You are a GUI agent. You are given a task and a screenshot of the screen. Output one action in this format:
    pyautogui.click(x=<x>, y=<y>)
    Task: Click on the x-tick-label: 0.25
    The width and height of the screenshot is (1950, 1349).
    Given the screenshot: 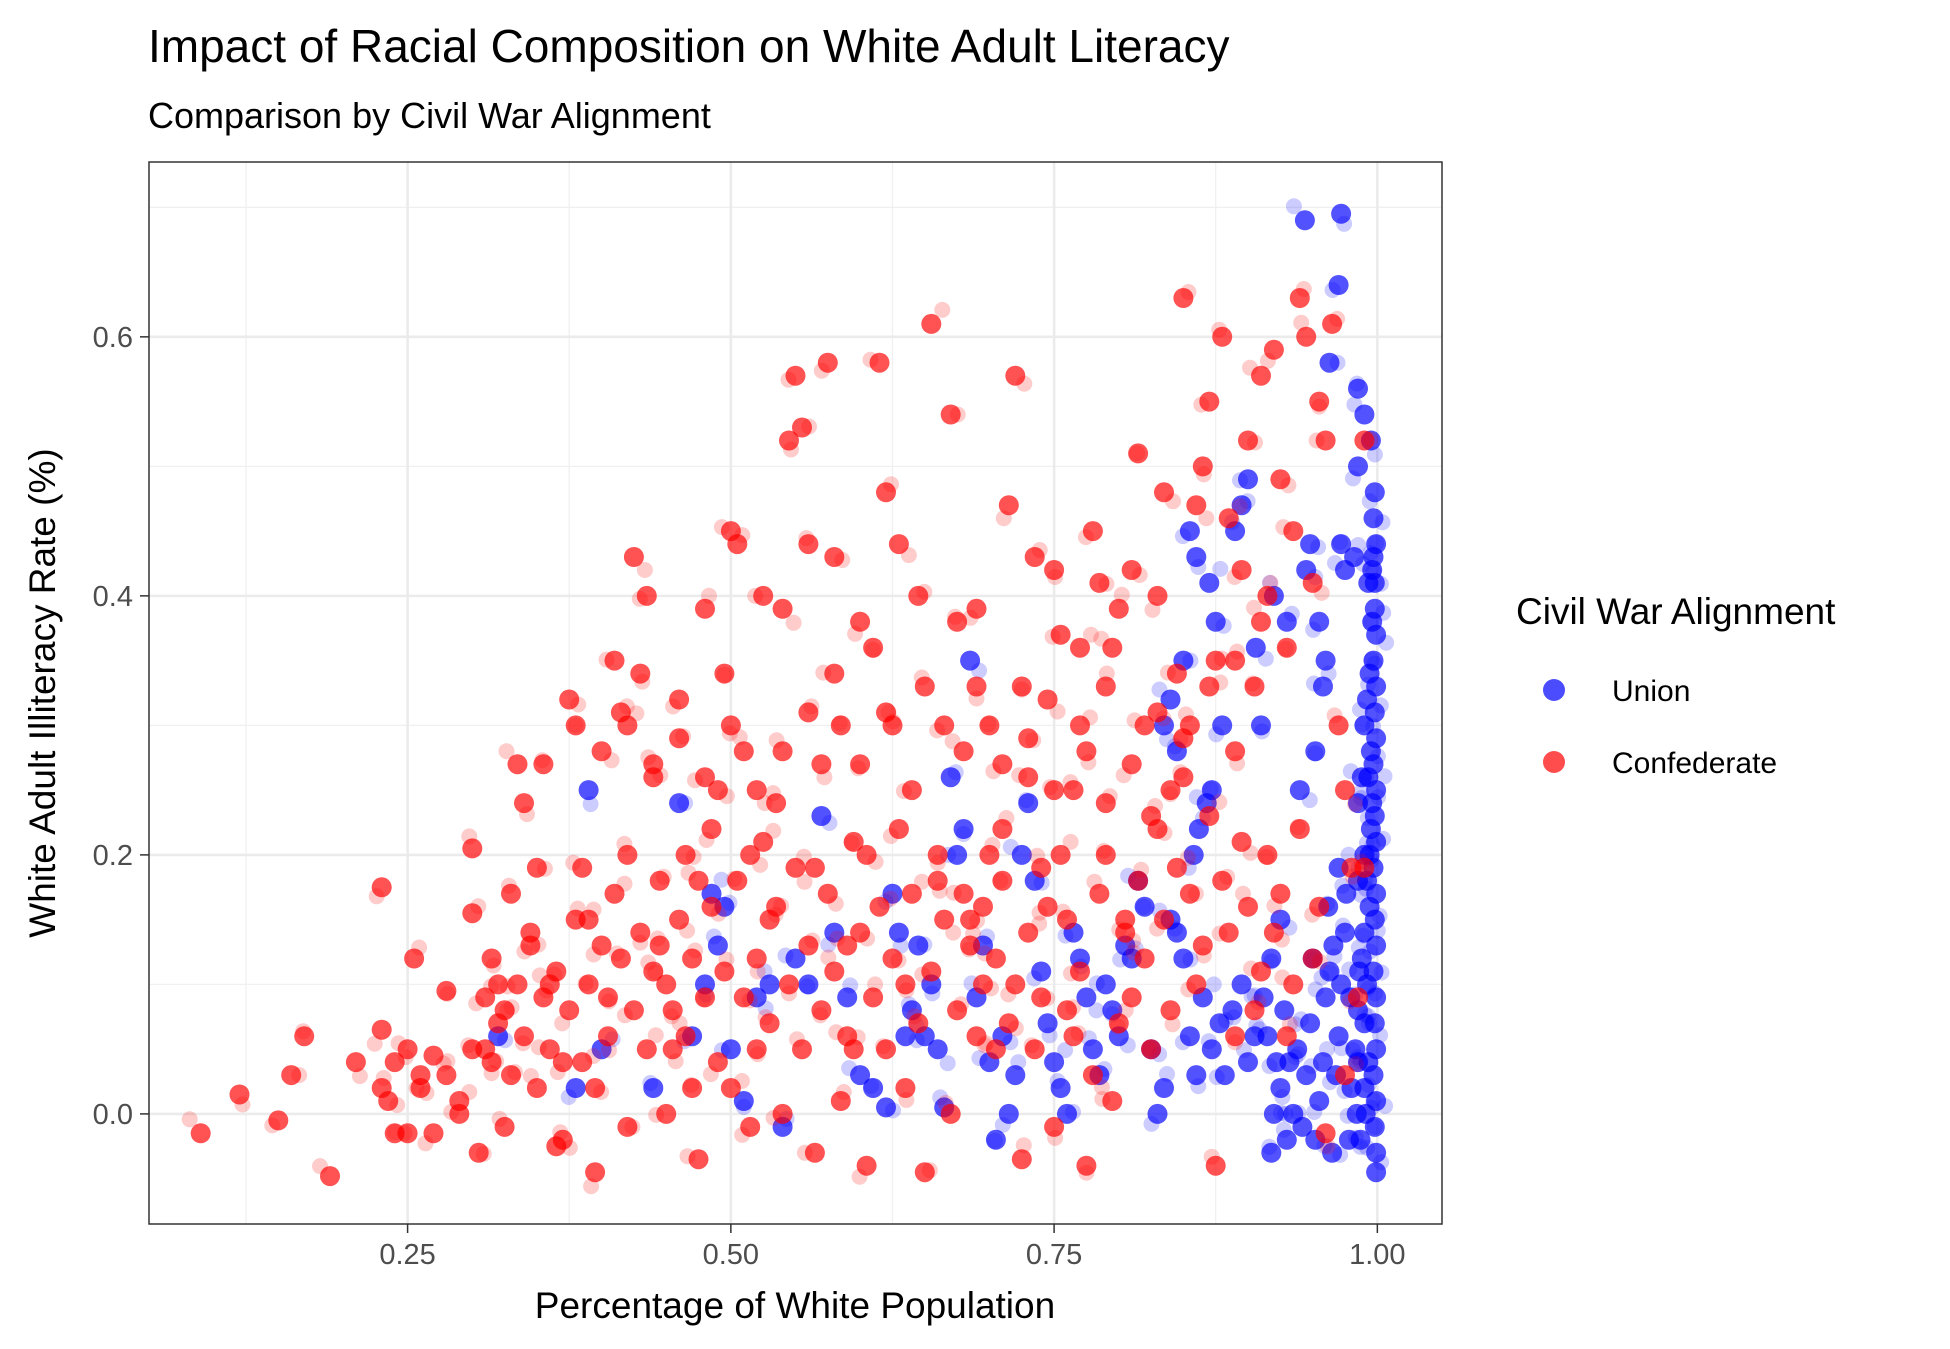 What is the action you would take?
    pyautogui.click(x=407, y=1255)
    